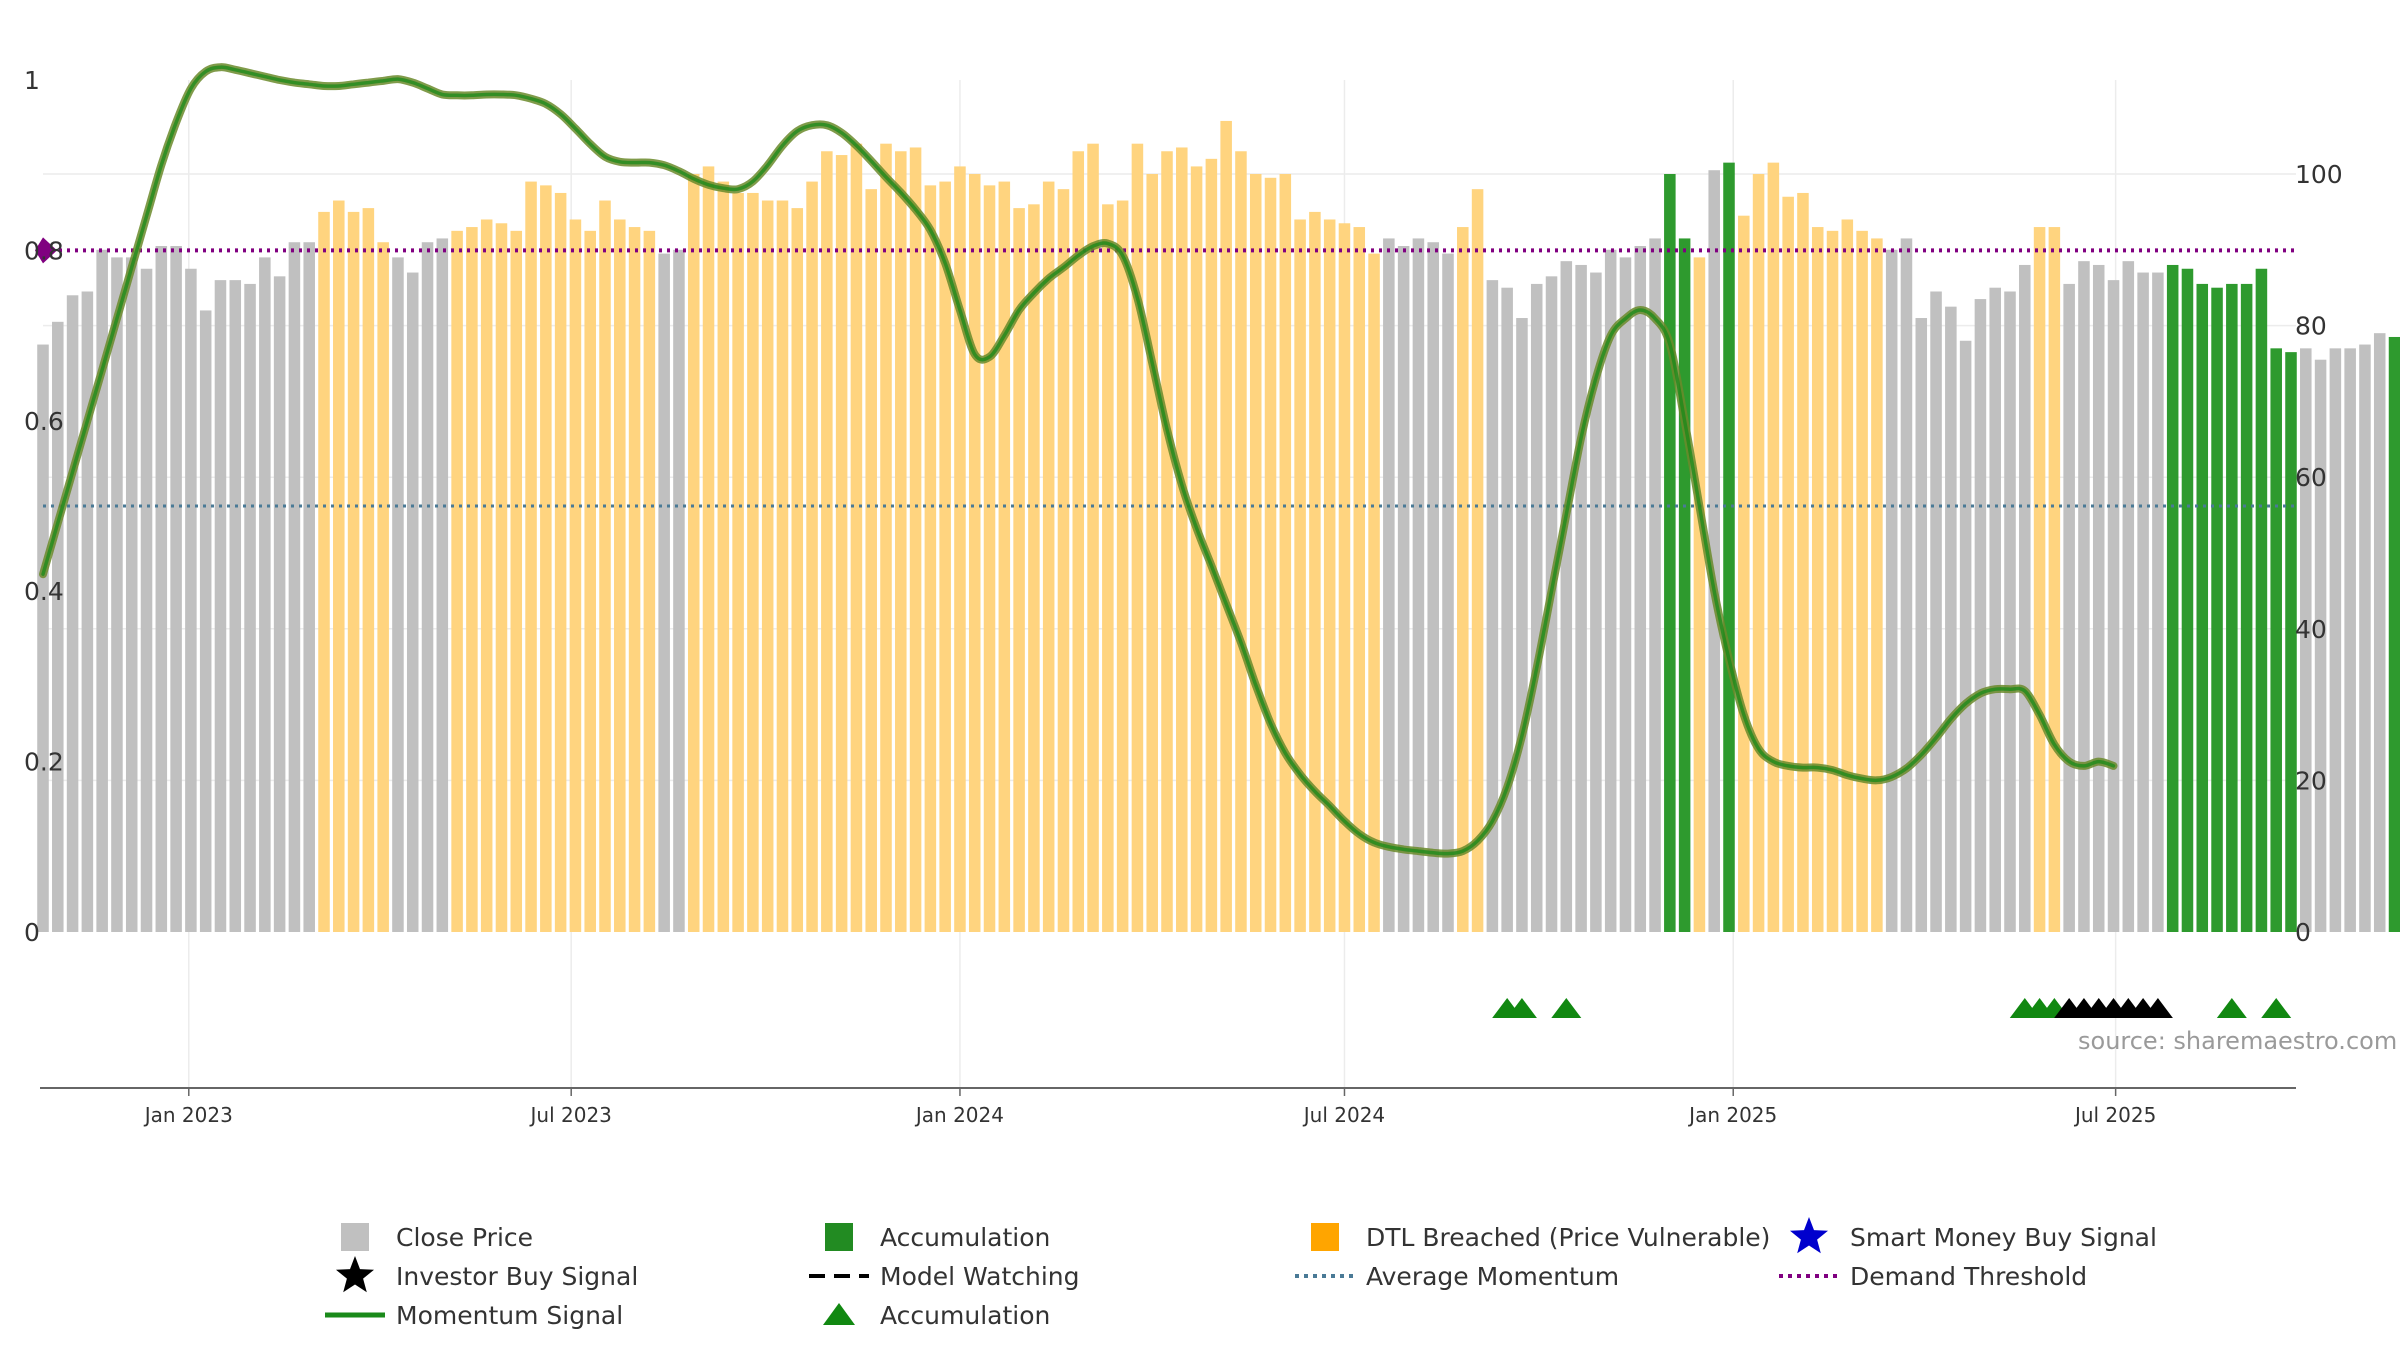  I want to click on source-label: source: sharemaestro.com, so click(2237, 1041).